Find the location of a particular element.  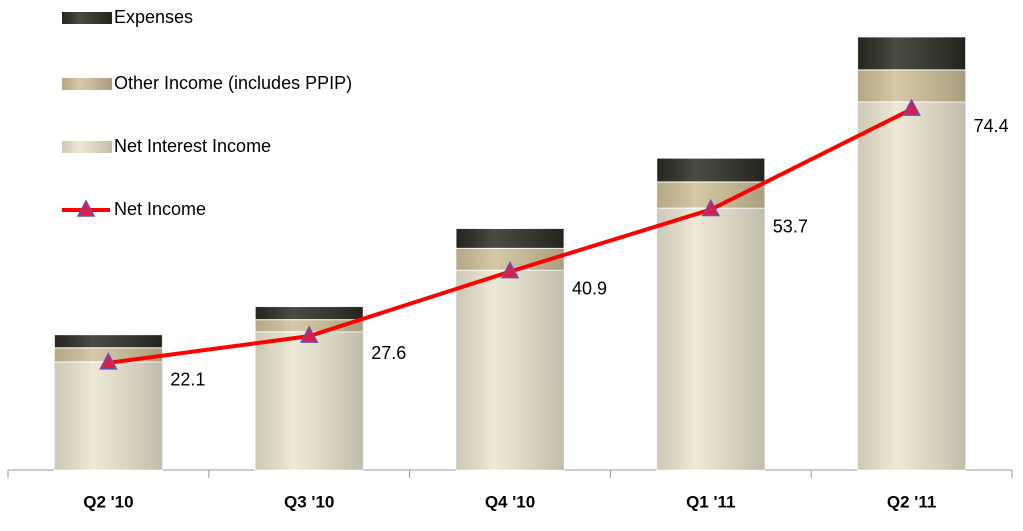

data-label: 40.9 is located at coordinates (589, 288).